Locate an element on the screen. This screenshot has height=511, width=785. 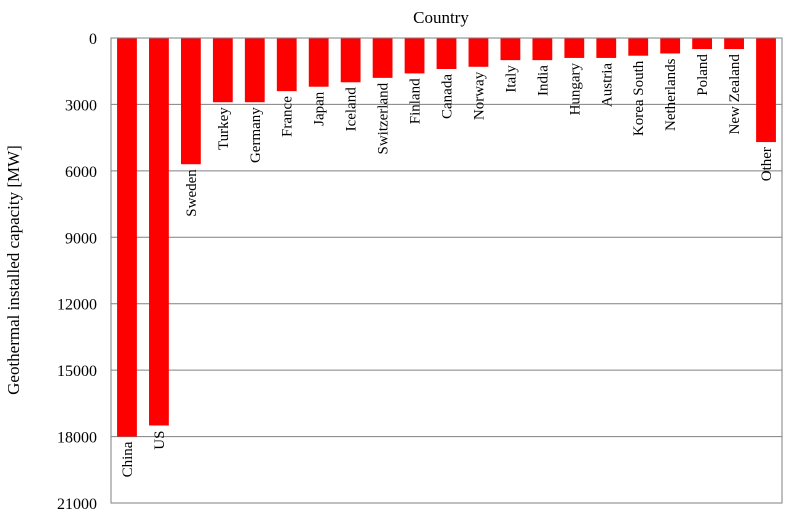
category-label: Finland is located at coordinates (416, 101).